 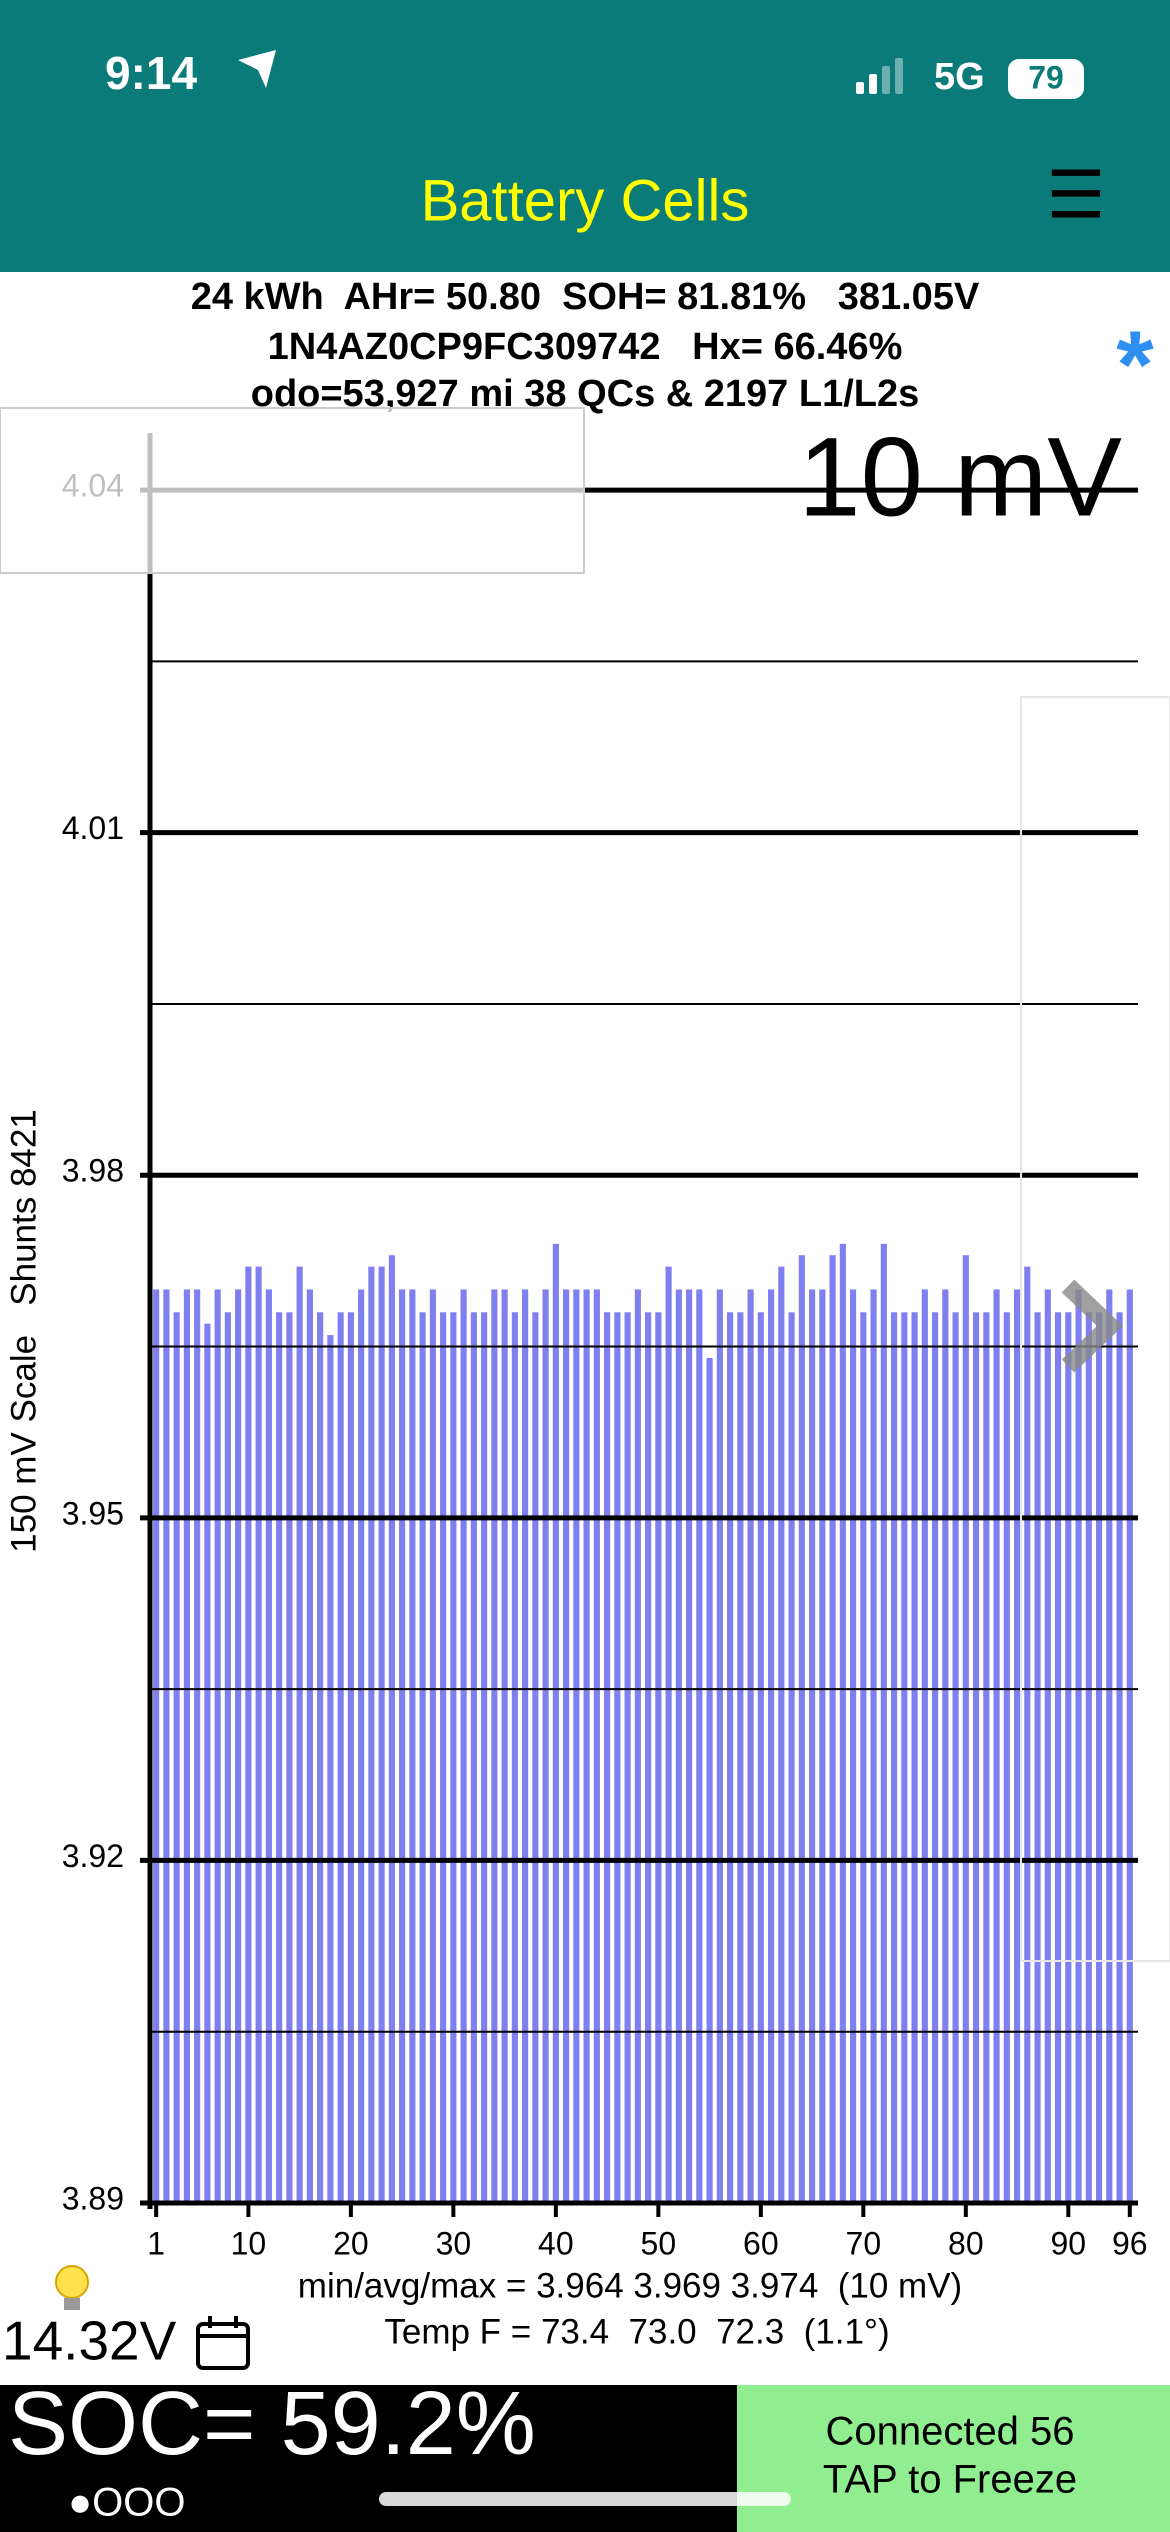 I want to click on x-tick-label: 60, so click(x=761, y=2243).